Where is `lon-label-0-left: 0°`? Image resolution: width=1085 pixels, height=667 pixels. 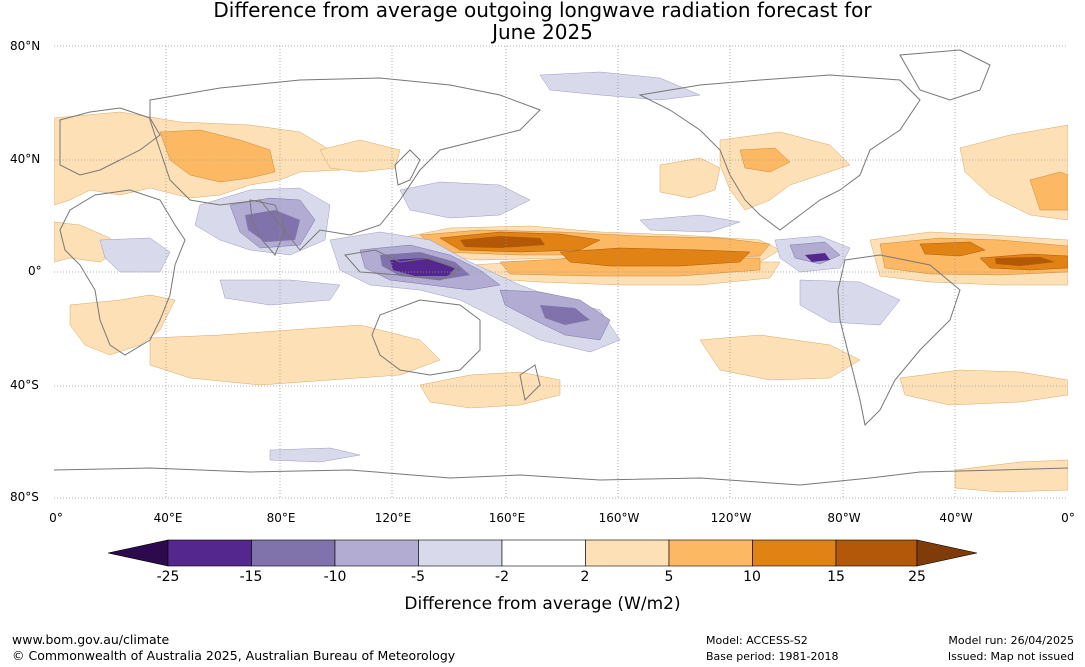 lon-label-0-left: 0° is located at coordinates (56, 518).